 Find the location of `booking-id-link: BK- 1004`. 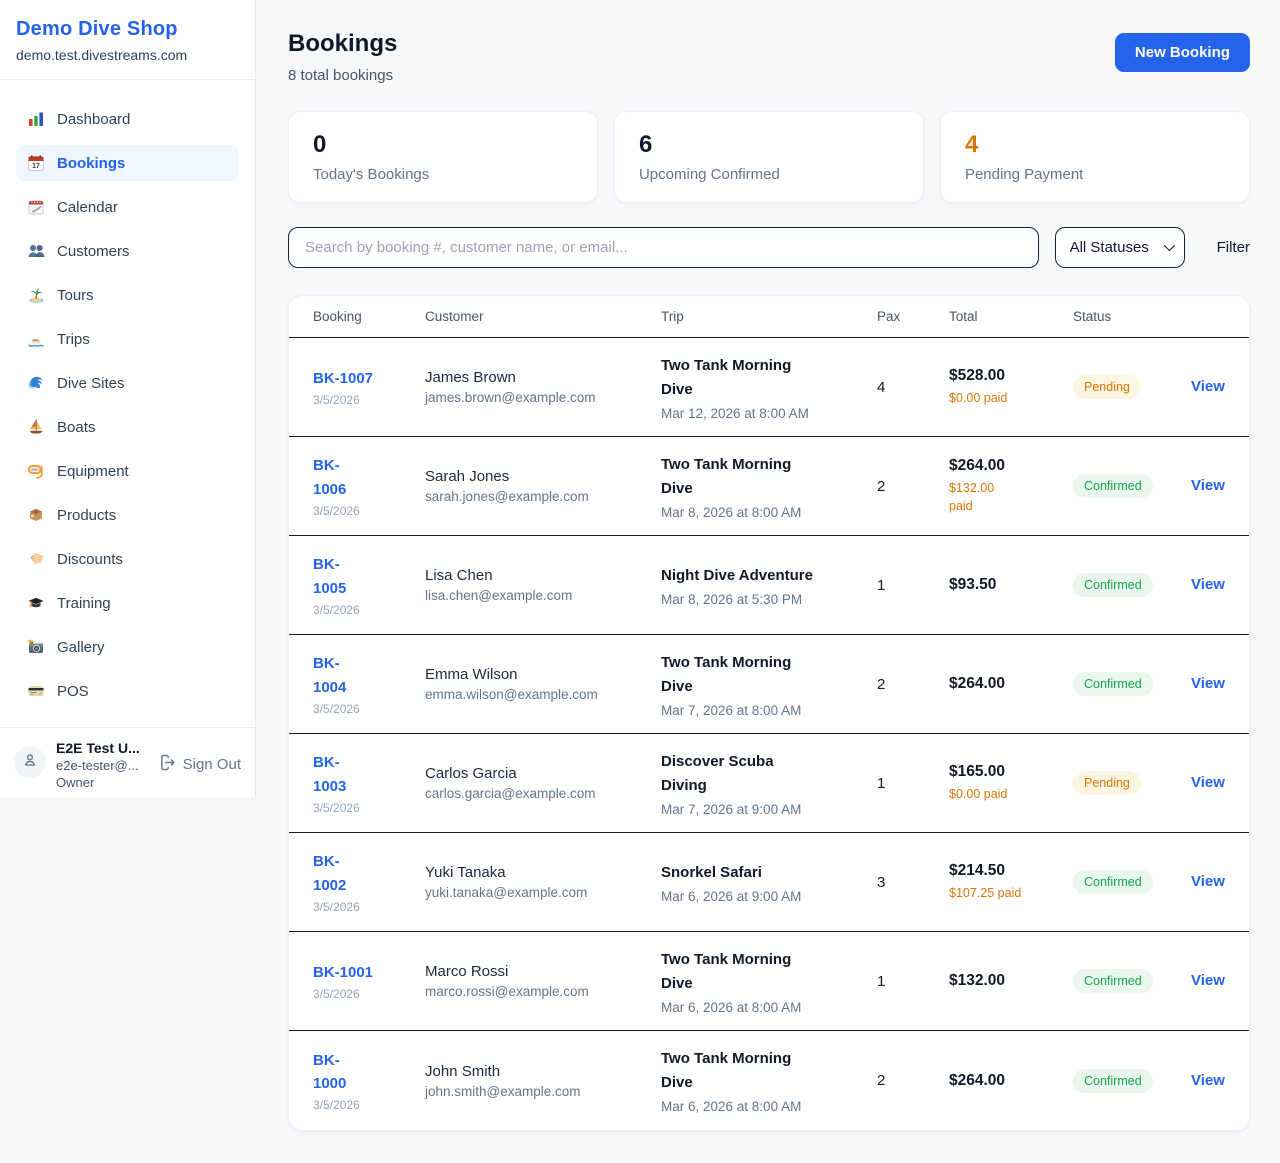

booking-id-link: BK- 1004 is located at coordinates (330, 675).